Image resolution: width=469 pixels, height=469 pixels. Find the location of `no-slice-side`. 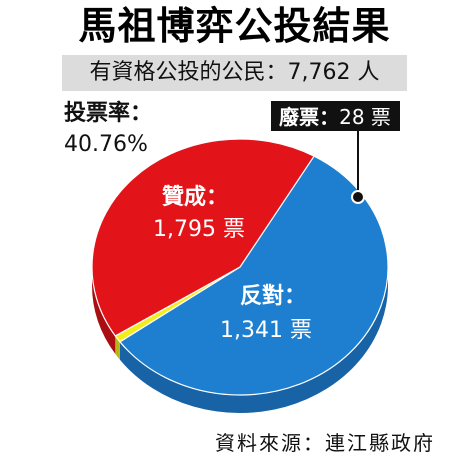

no-slice-side is located at coordinates (104, 310).